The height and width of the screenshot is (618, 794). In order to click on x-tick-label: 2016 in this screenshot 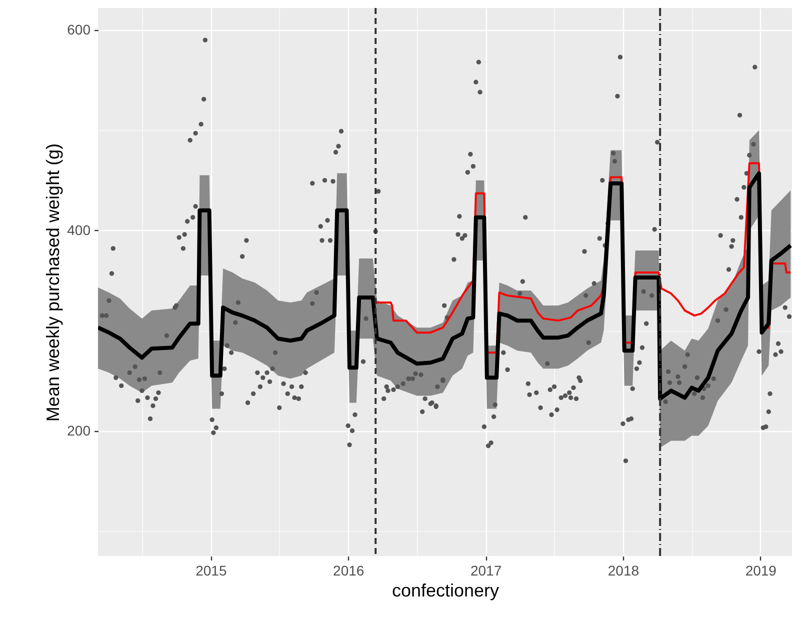, I will do `click(348, 570)`.